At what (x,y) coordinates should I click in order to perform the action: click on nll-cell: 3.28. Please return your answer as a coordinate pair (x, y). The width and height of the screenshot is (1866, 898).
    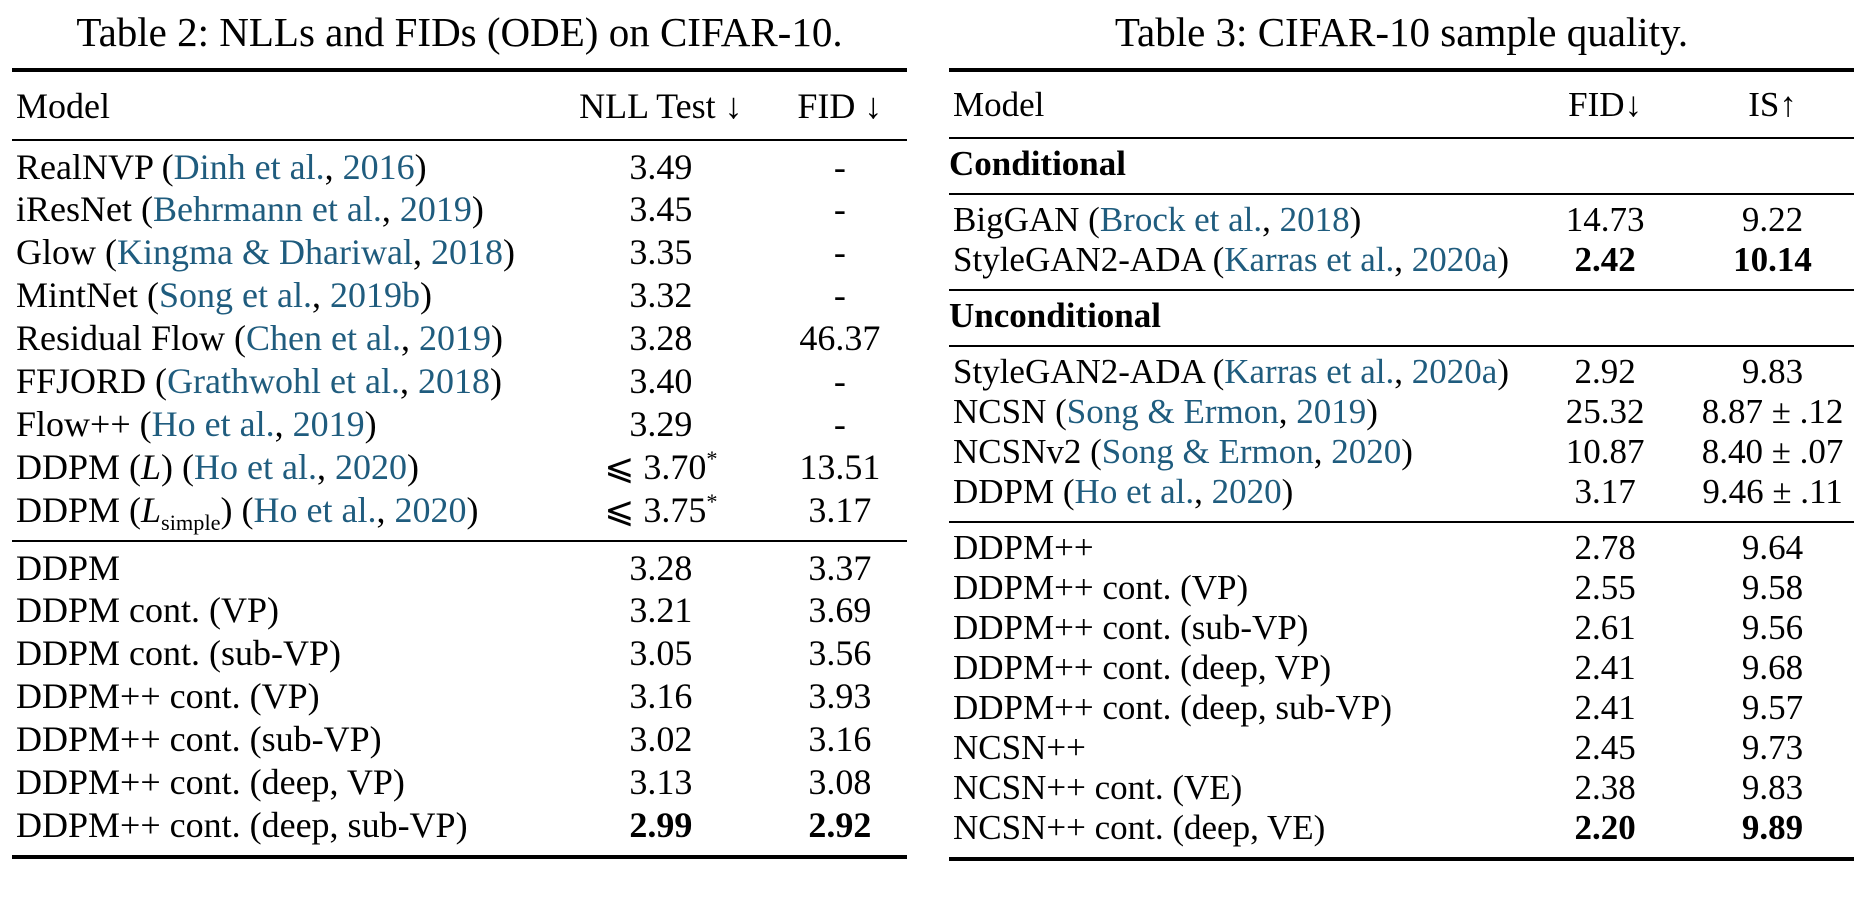
    Looking at the image, I should click on (661, 338).